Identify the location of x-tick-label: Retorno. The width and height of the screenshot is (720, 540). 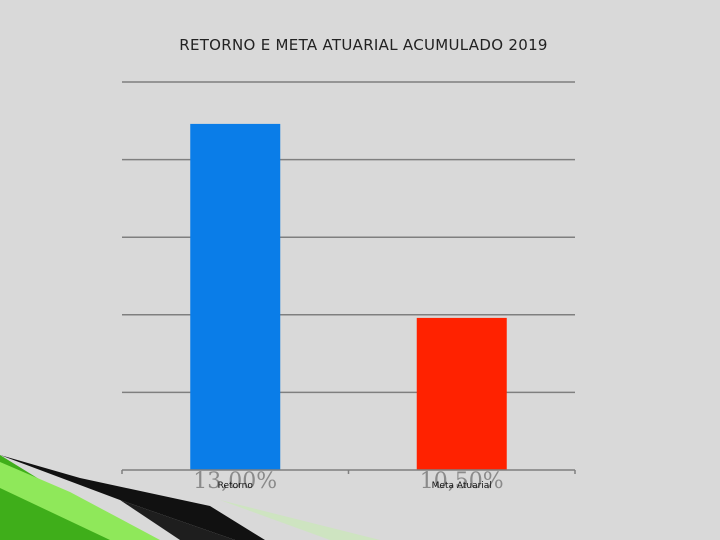
(236, 486).